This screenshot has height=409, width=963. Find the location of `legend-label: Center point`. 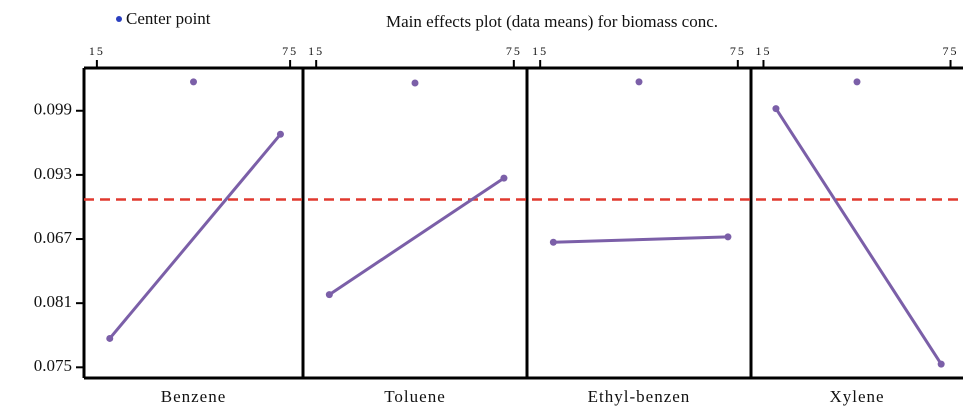

legend-label: Center point is located at coordinates (168, 18).